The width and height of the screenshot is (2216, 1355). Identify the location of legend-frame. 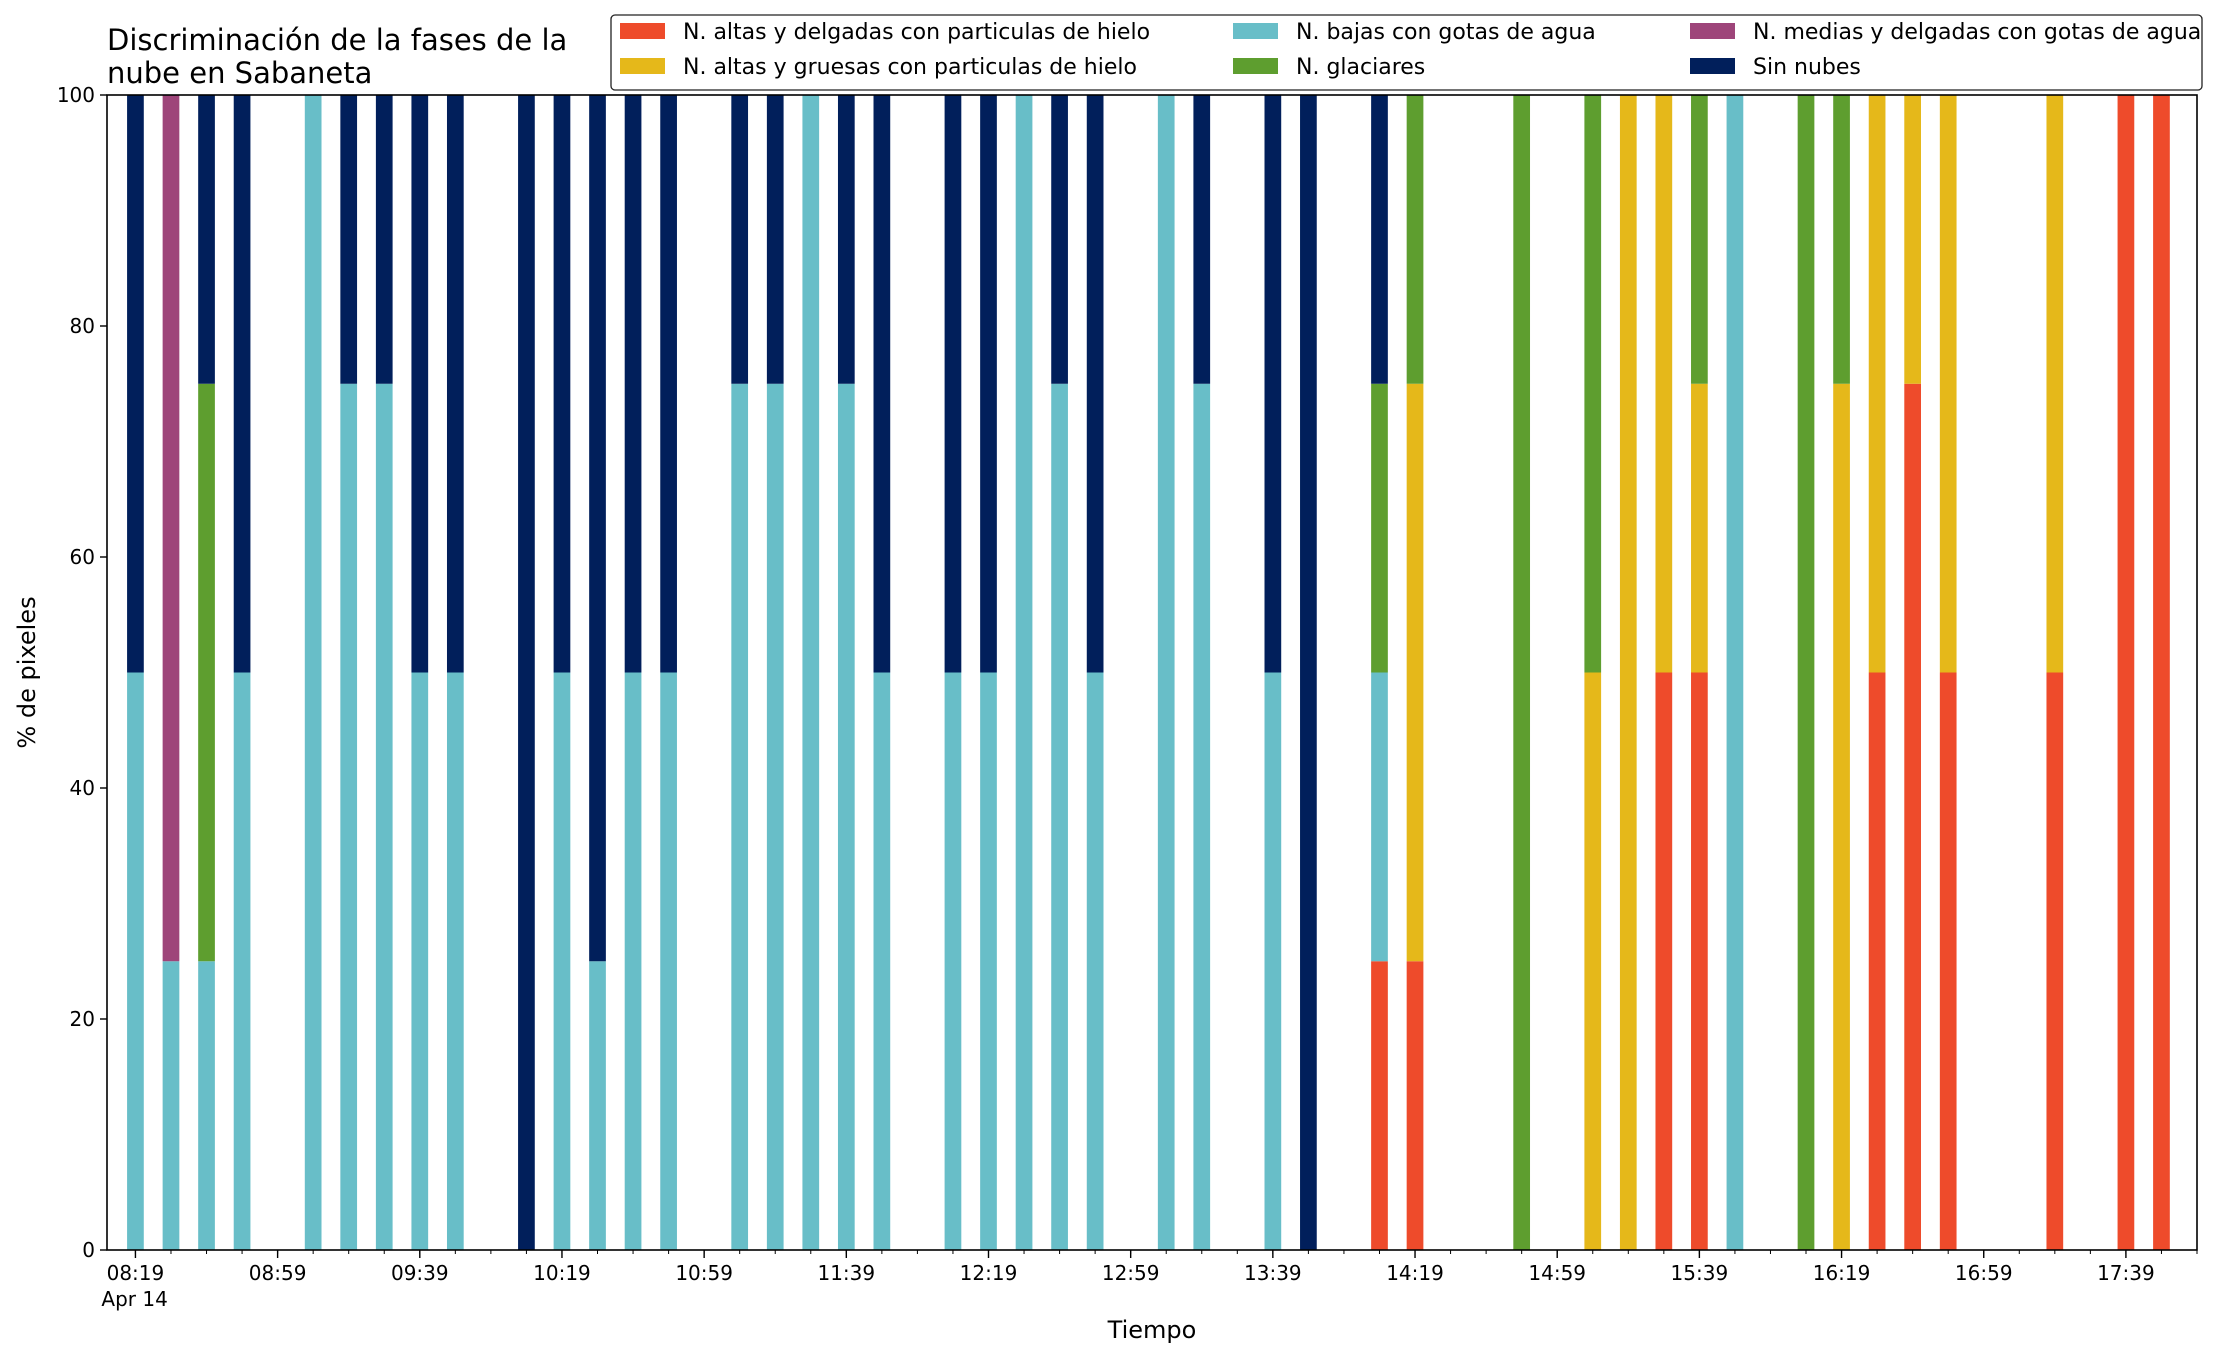
(1406, 52).